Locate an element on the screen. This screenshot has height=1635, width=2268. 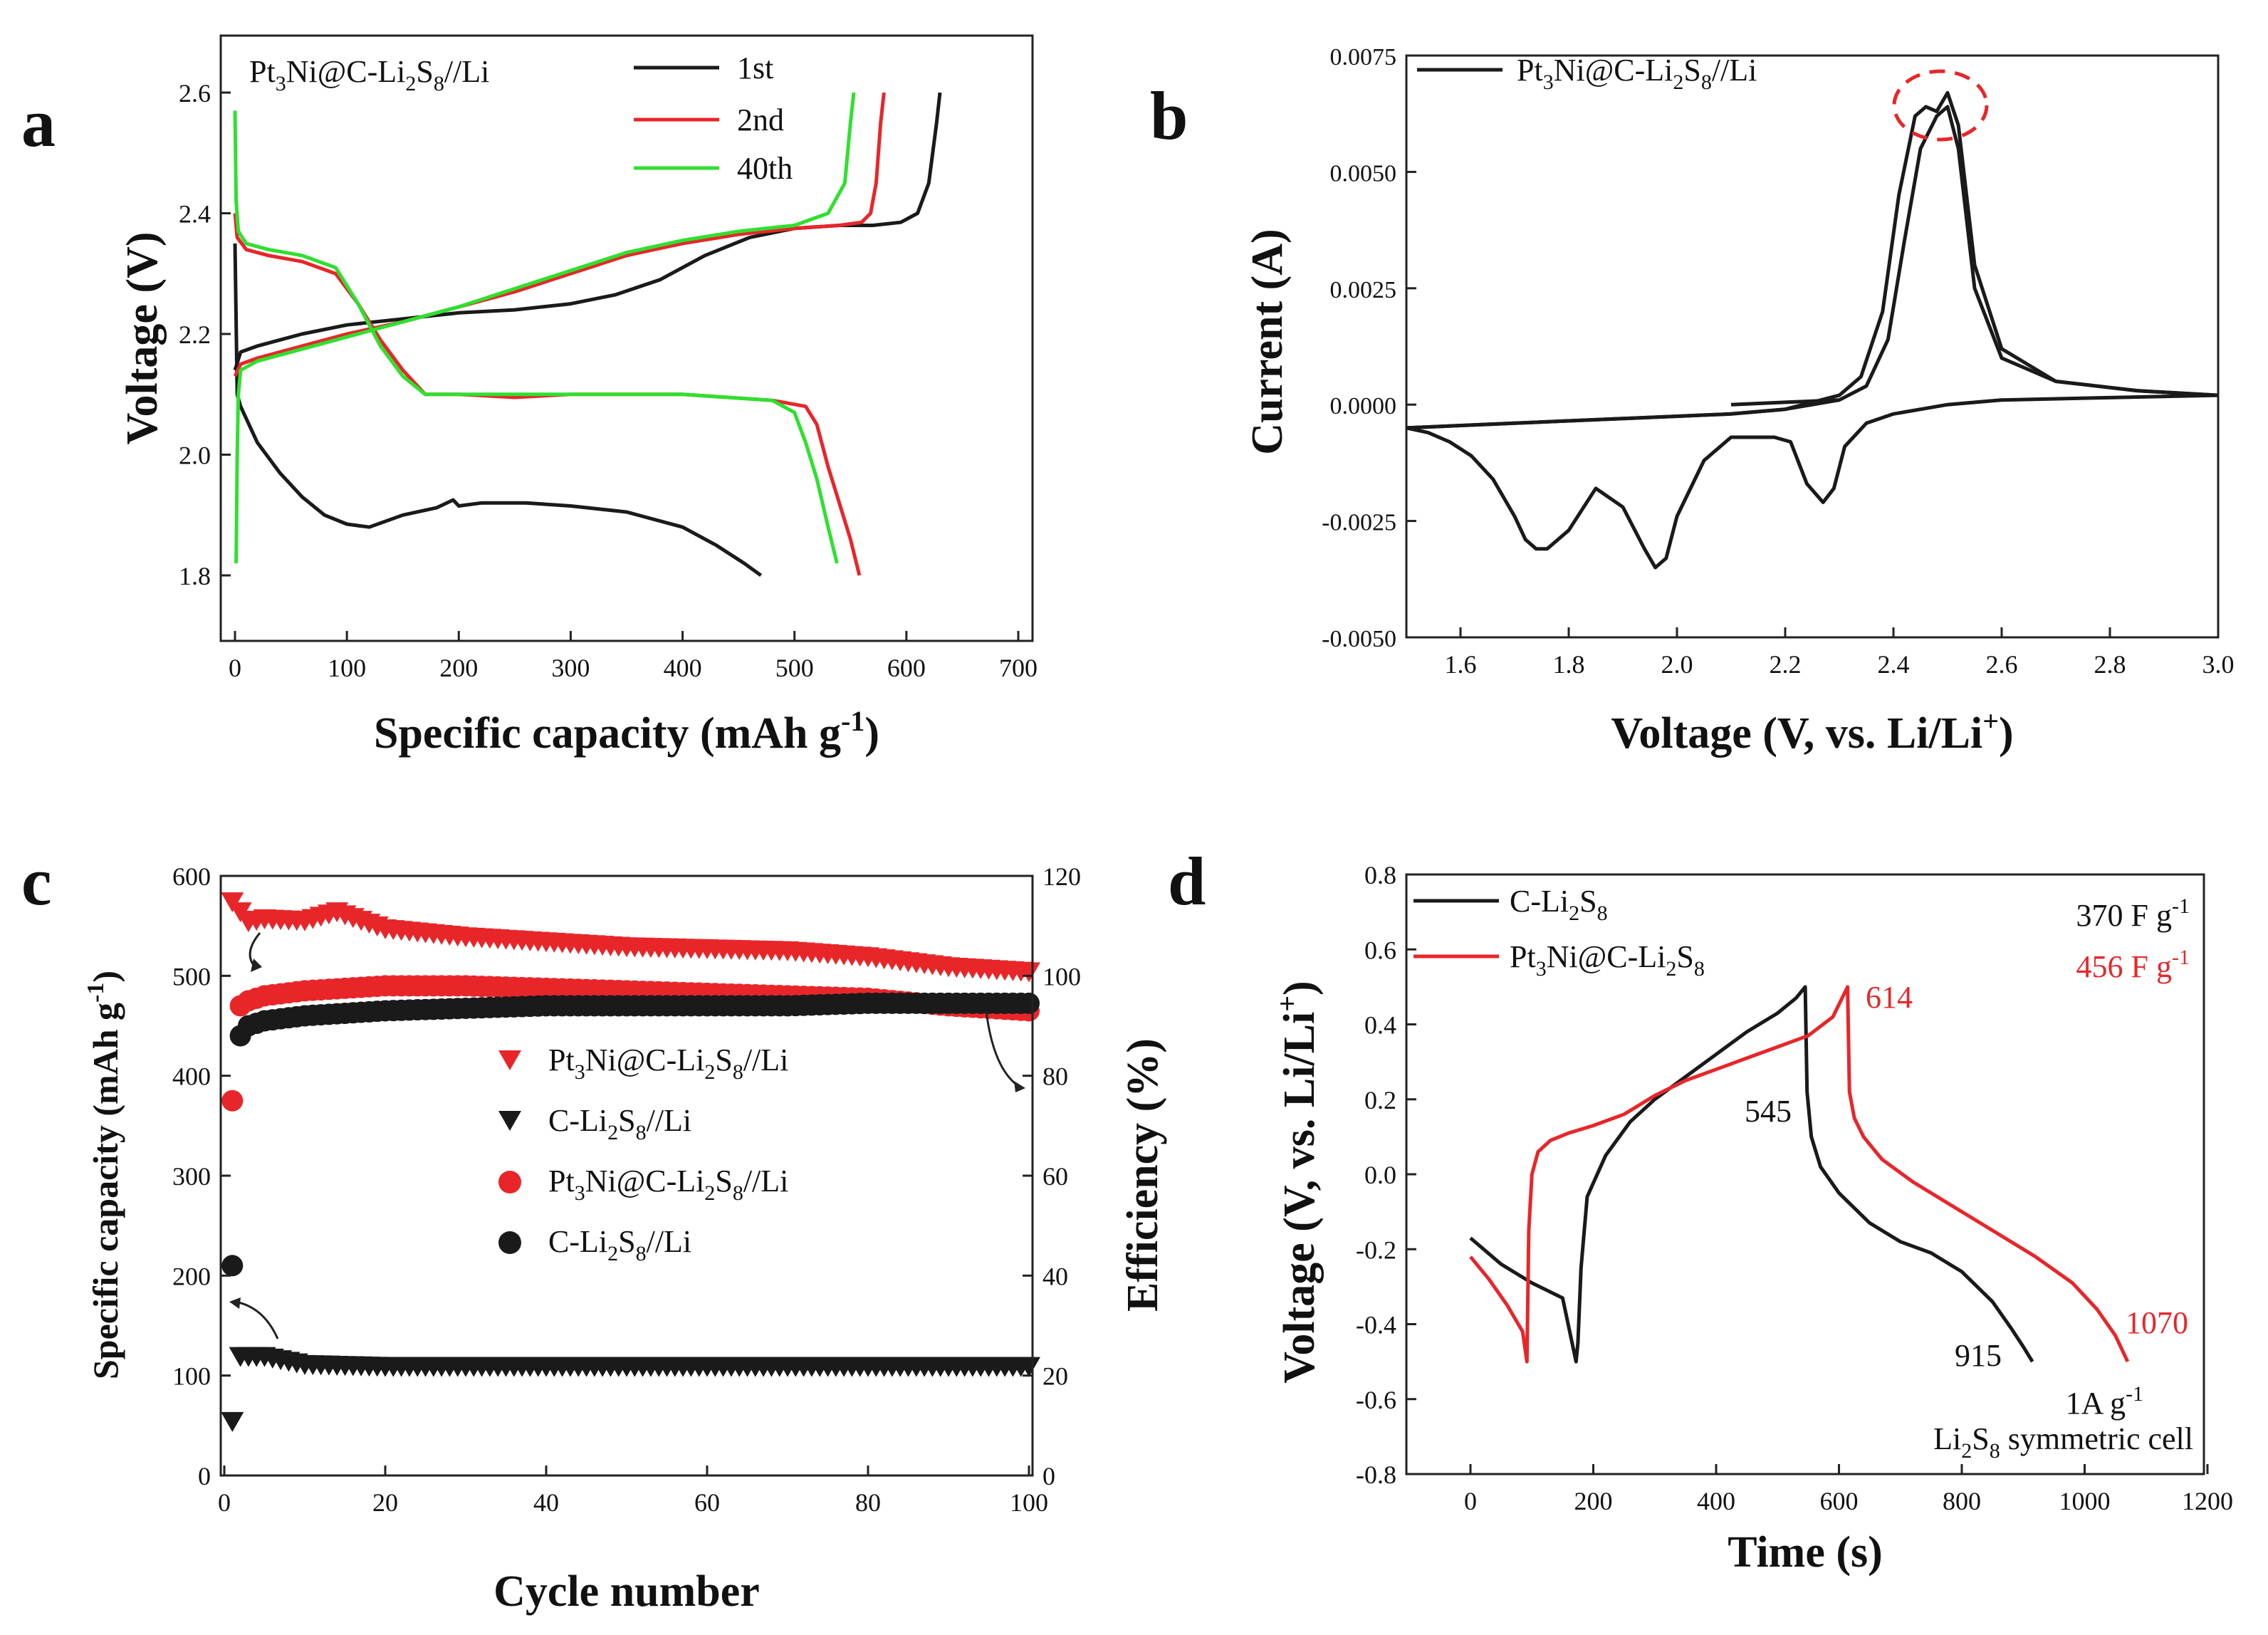
point-label-614: 614 is located at coordinates (1890, 997).